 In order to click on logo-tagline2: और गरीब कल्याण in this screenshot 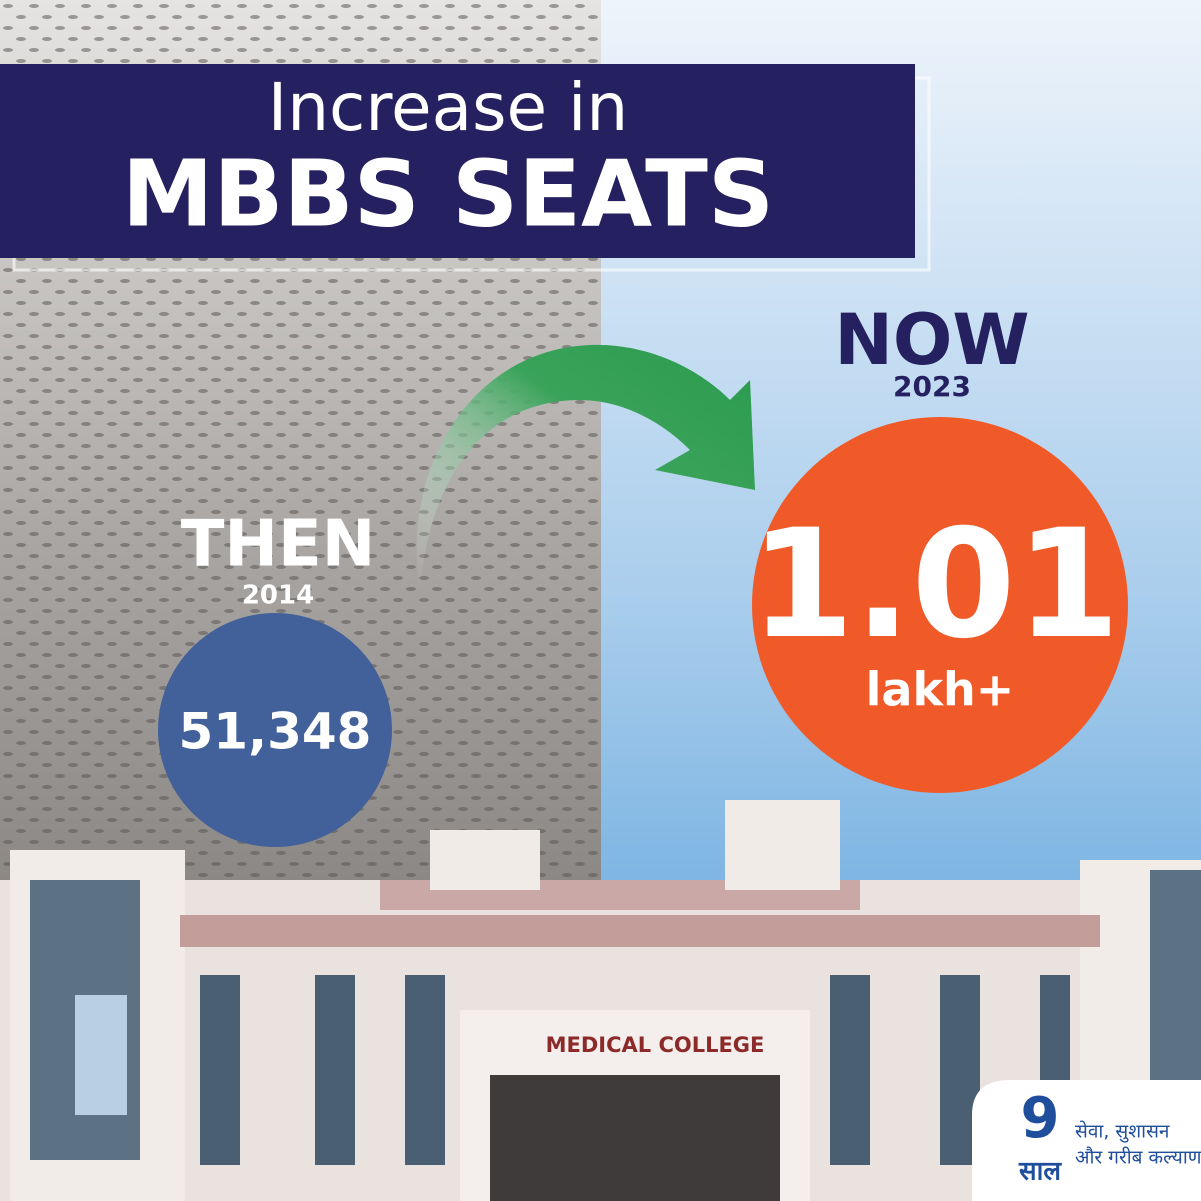, I will do `click(1138, 1157)`.